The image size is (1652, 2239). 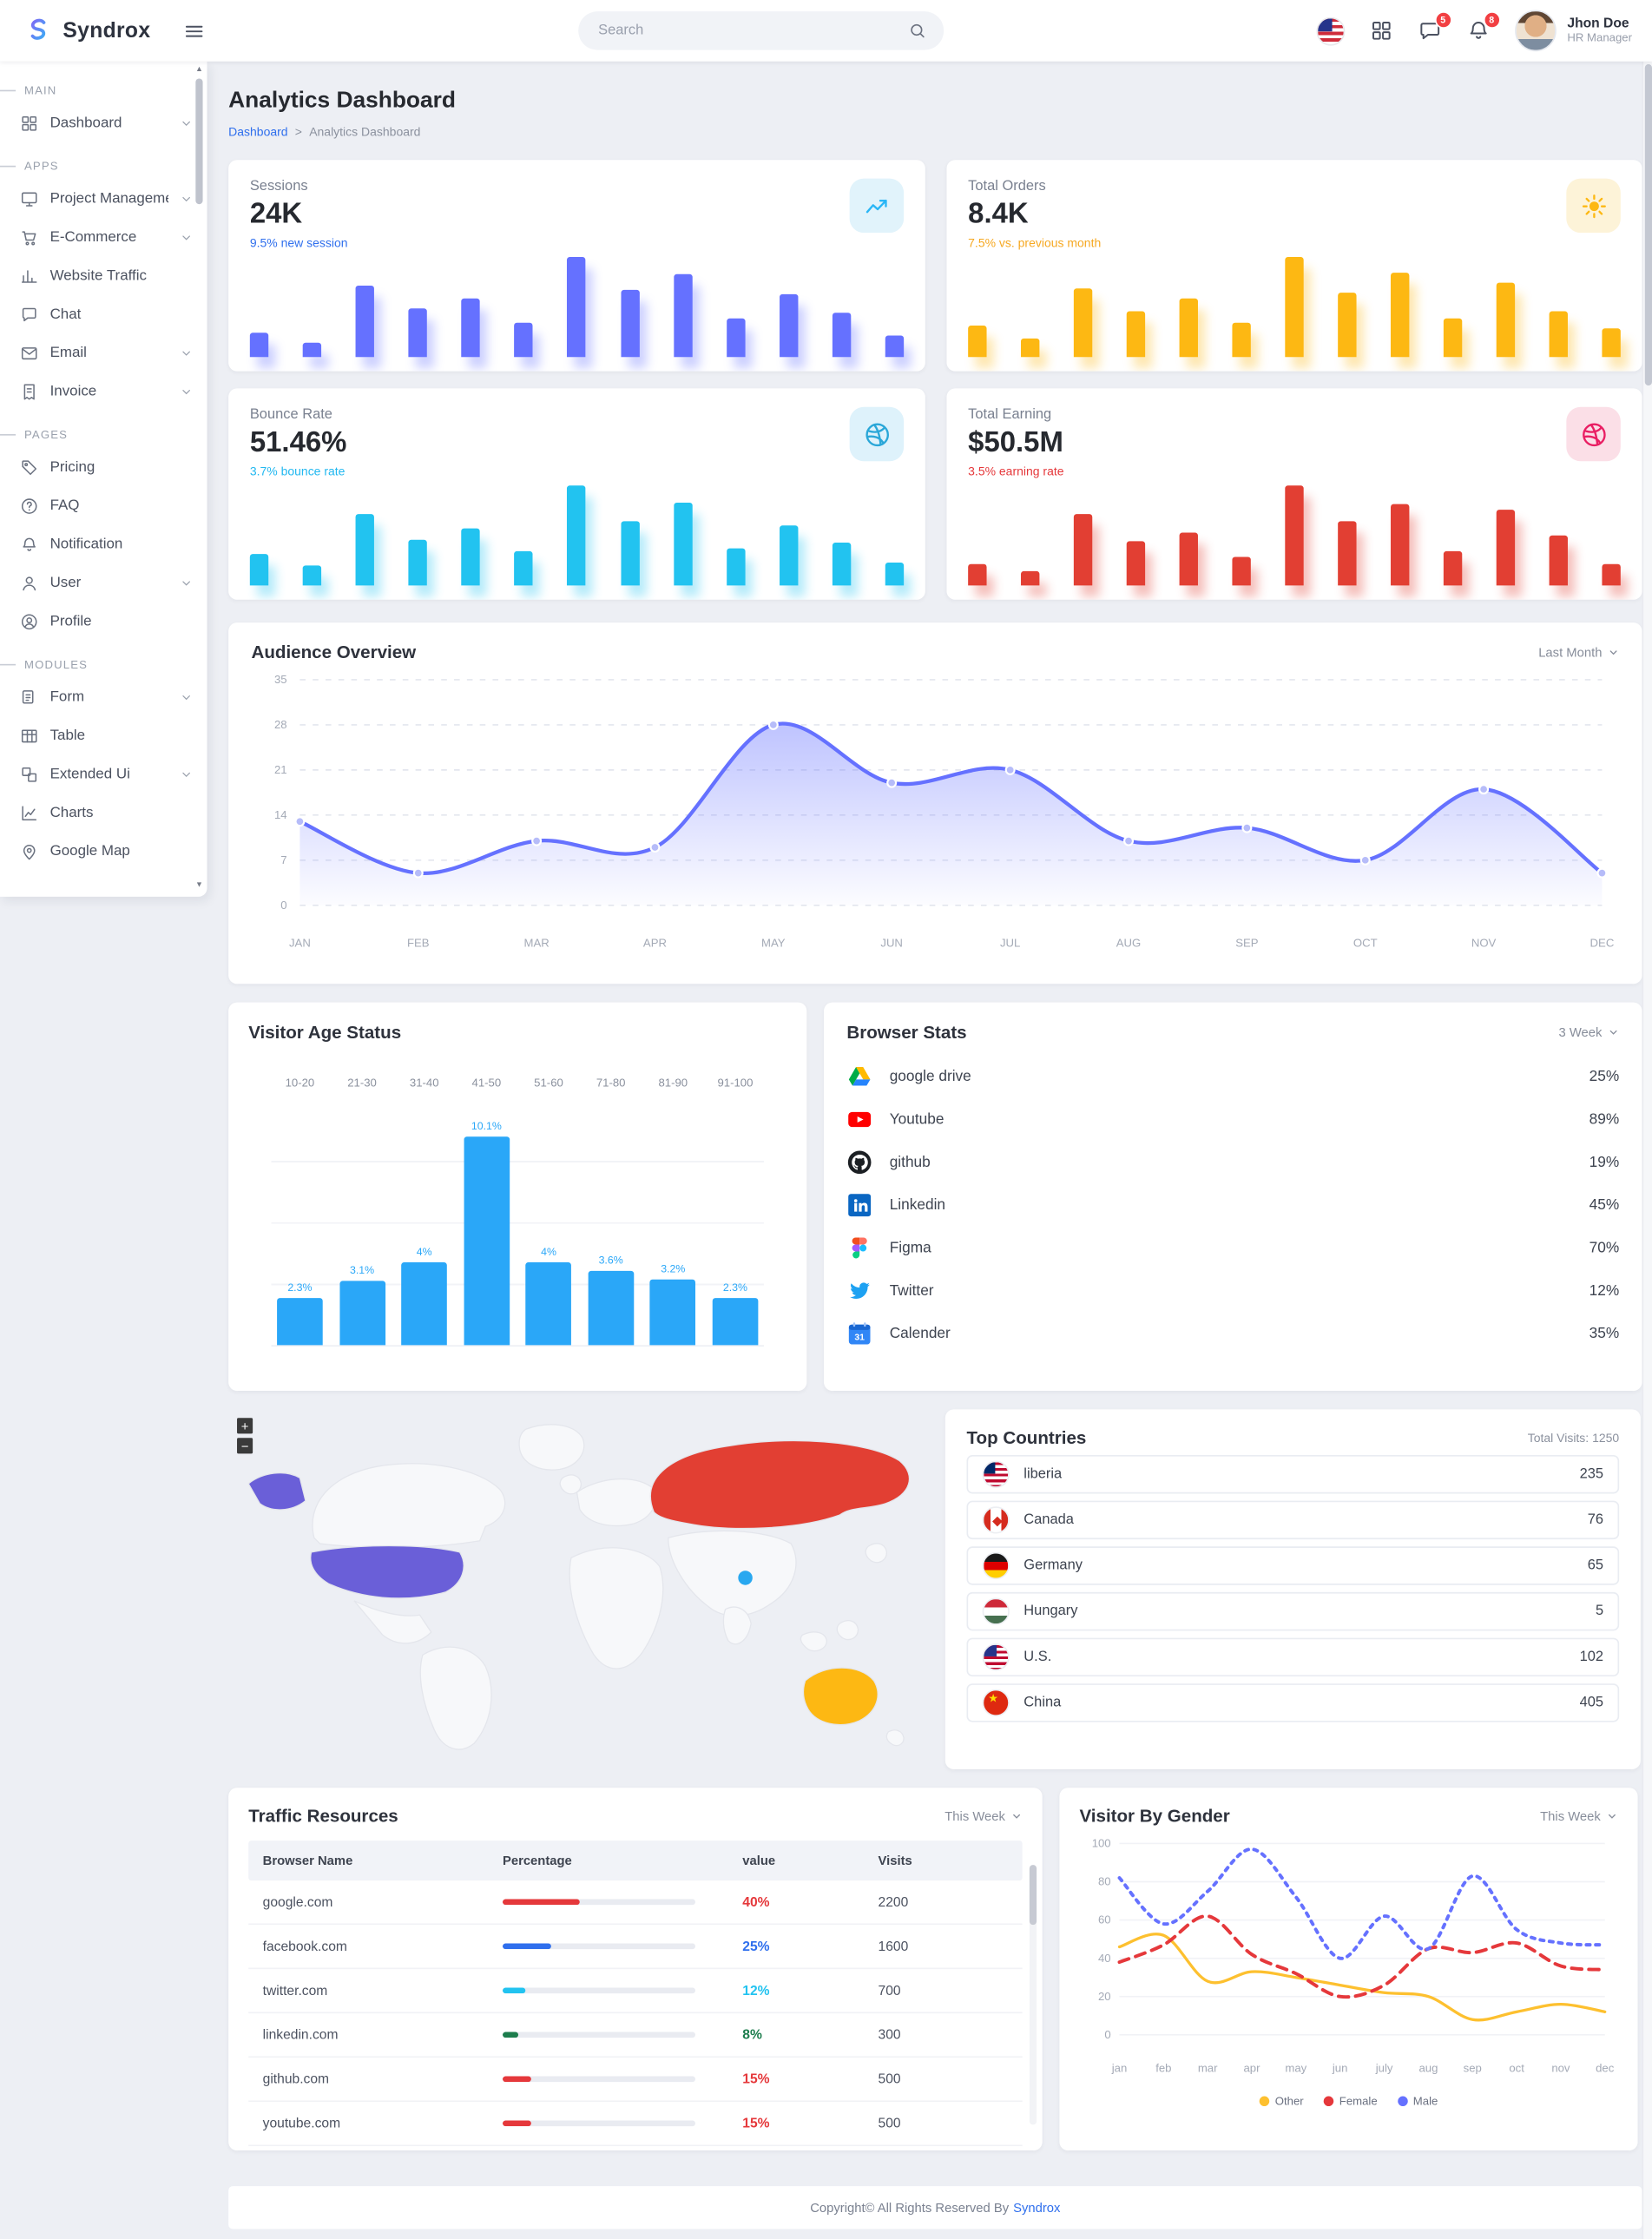 What do you see at coordinates (813, 1641) in the screenshot?
I see `map-region-indonesia` at bounding box center [813, 1641].